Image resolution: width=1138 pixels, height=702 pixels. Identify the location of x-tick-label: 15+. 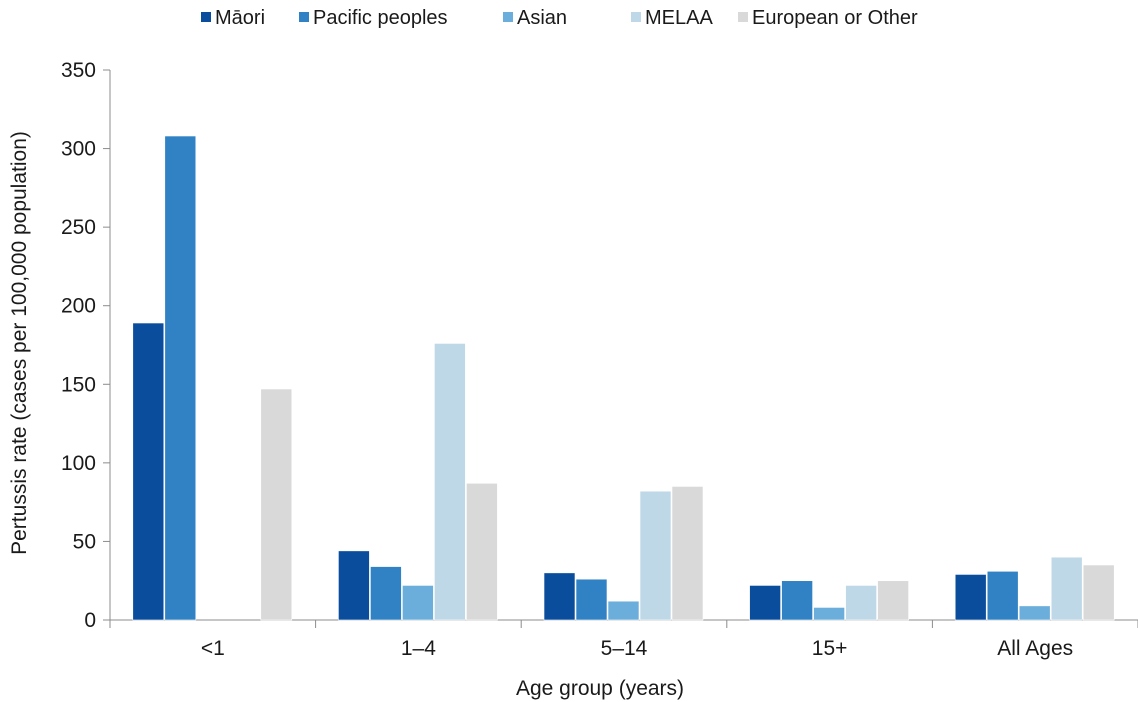
(830, 648).